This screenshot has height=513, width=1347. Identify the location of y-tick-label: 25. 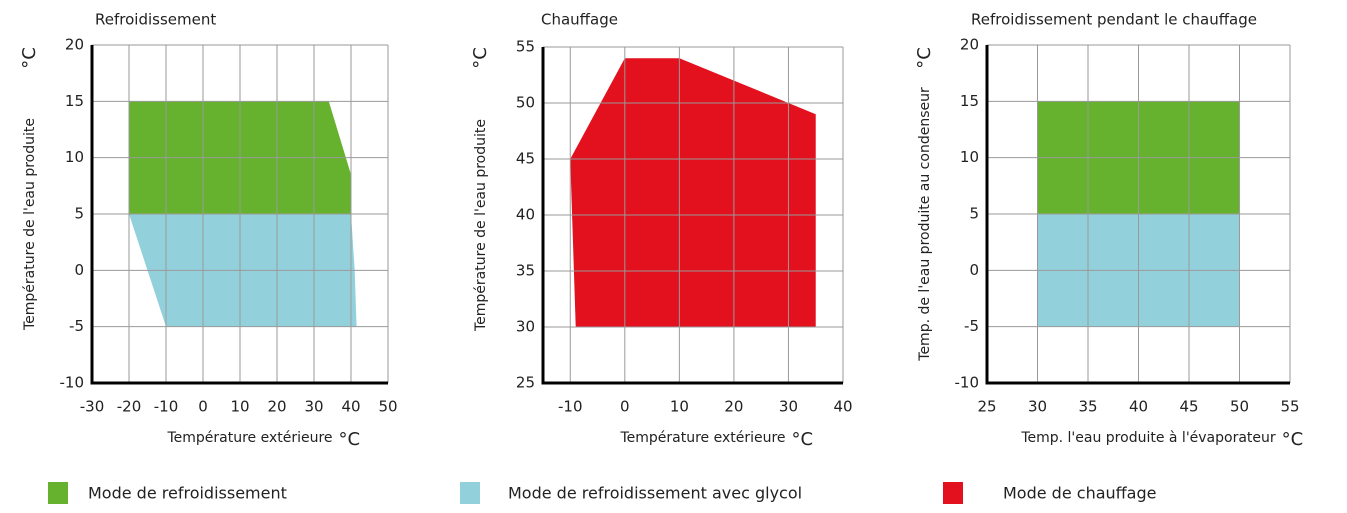
(525, 383).